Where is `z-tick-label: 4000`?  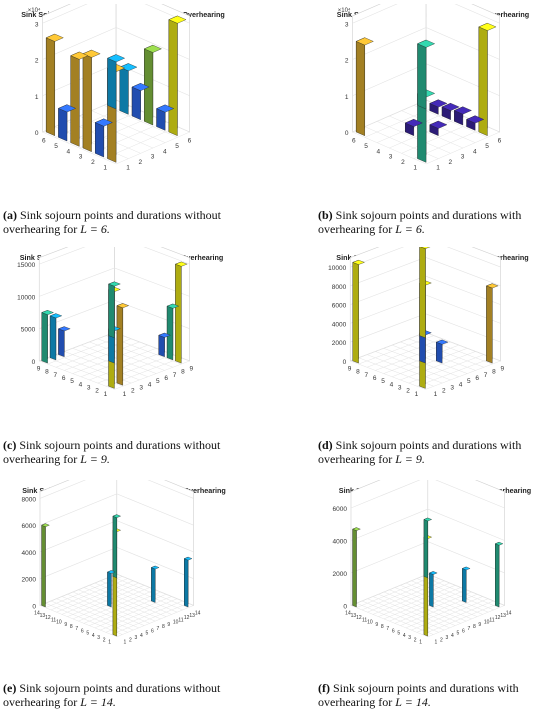
z-tick-label: 4000 is located at coordinates (29, 553).